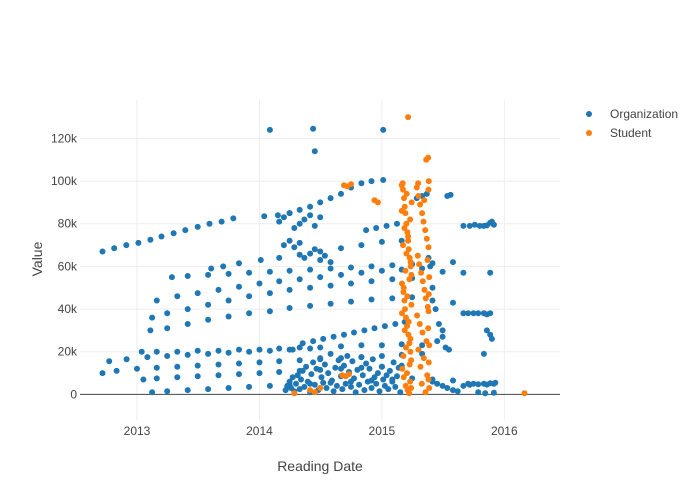  Describe the element at coordinates (64, 266) in the screenshot. I see `y-axis-ticks: 0 20k 40k 60k 80k 100k 120k` at that location.